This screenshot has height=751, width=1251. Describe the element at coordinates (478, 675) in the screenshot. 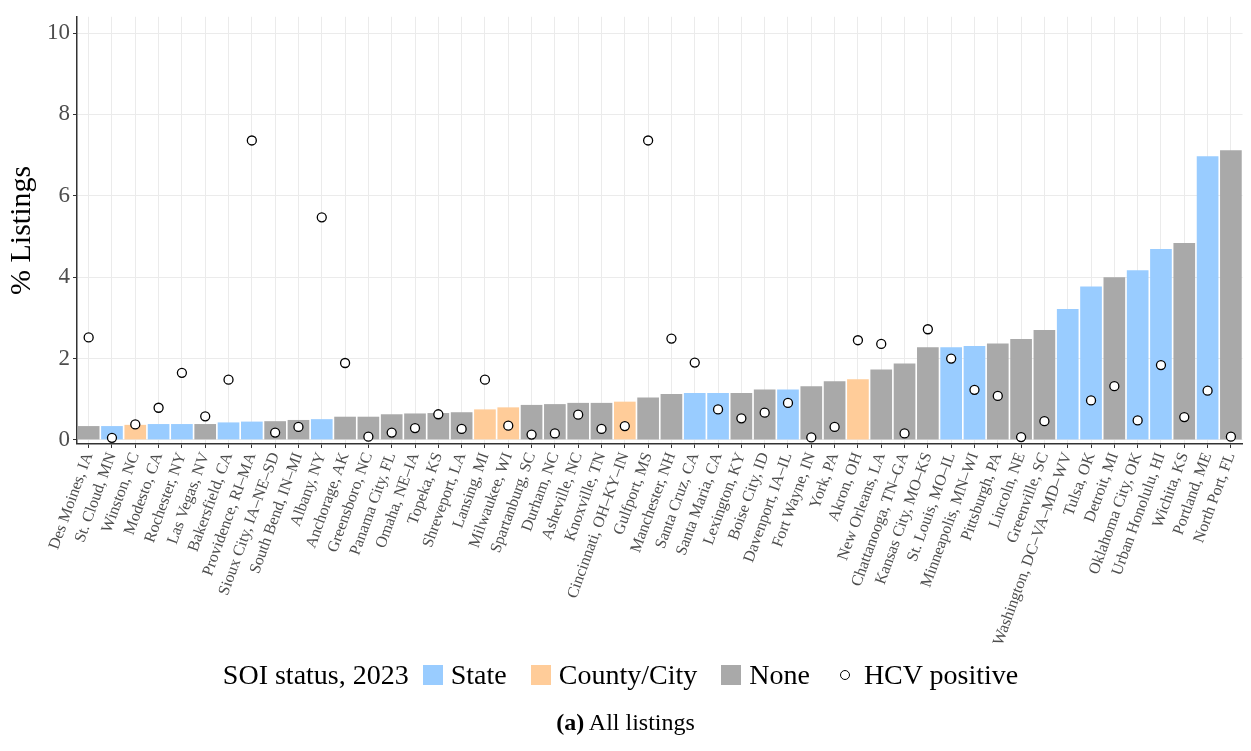

I see `legend-label: State` at that location.